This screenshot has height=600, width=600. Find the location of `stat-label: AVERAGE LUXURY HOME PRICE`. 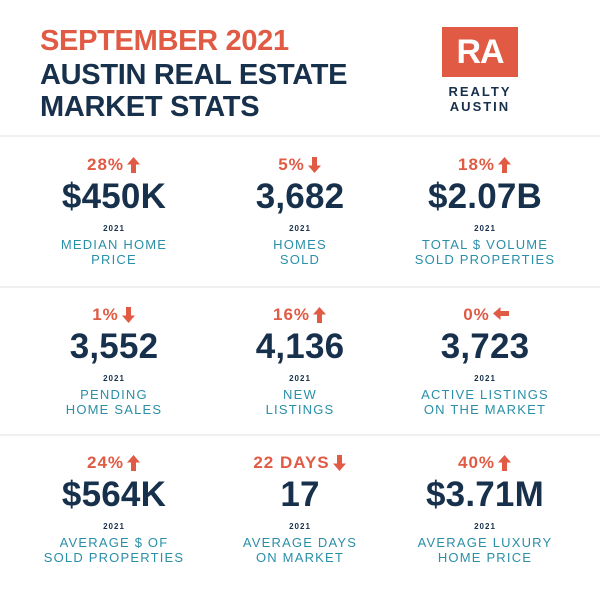

stat-label: AVERAGE LUXURY HOME PRICE is located at coordinates (485, 550).